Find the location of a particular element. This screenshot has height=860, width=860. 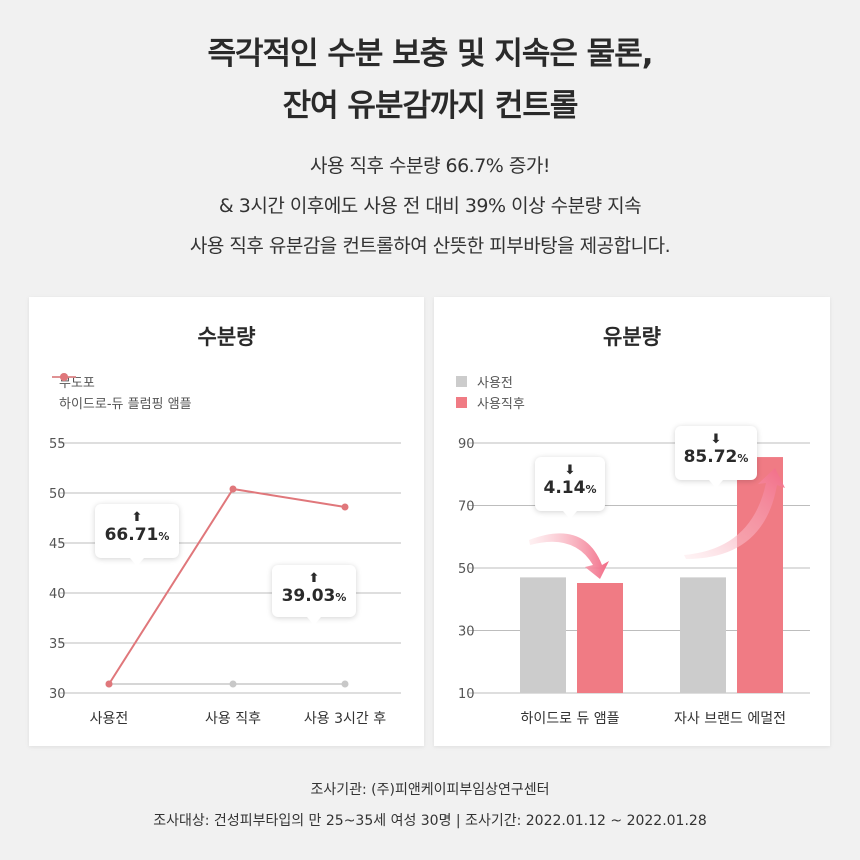

legend-swatch-grey is located at coordinates (461, 381).